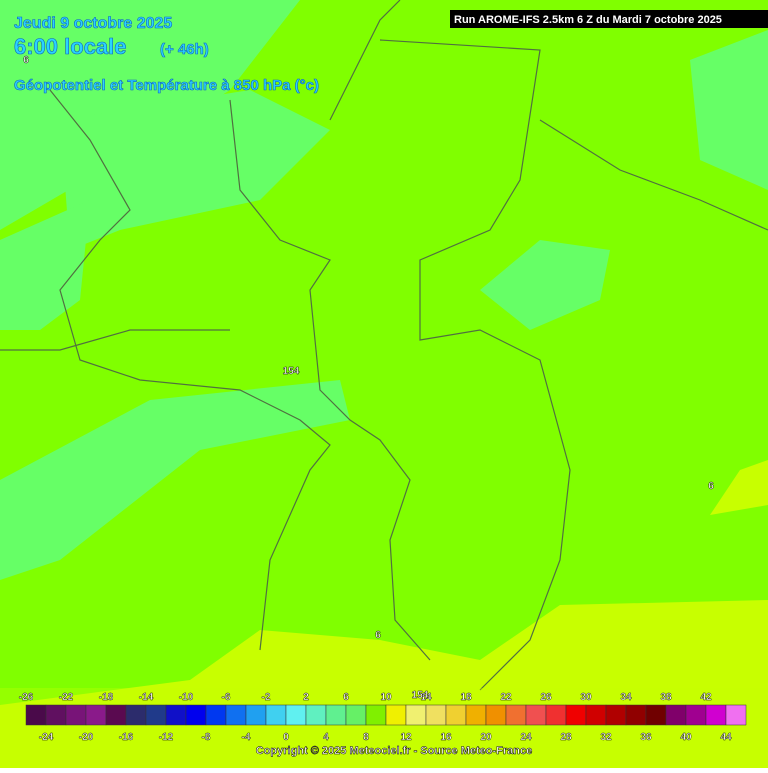  Describe the element at coordinates (166, 737) in the screenshot. I see `scale-label: -12` at that location.